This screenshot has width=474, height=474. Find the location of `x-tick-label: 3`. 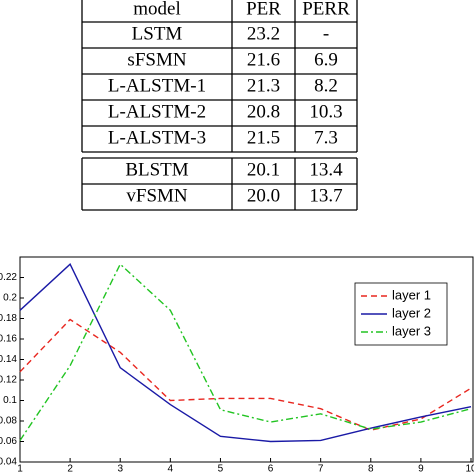

x-tick-label: 3 is located at coordinates (120, 469).